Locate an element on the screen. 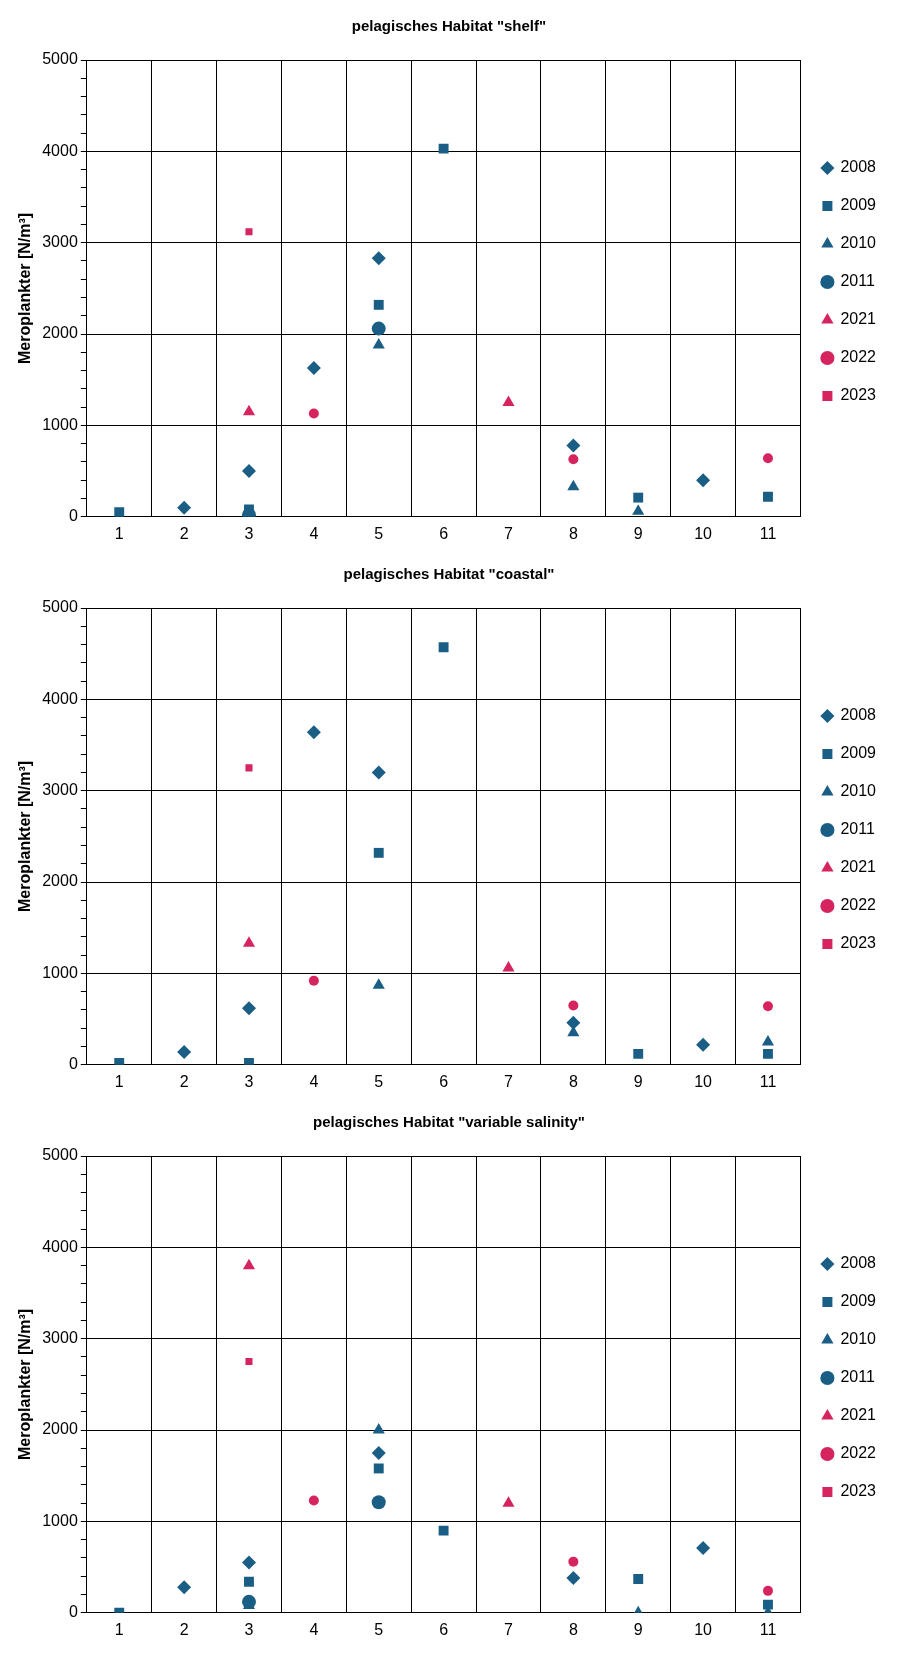 The width and height of the screenshot is (904, 1667). chart-title: pelagisches Habitat "shelf" is located at coordinates (449, 26).